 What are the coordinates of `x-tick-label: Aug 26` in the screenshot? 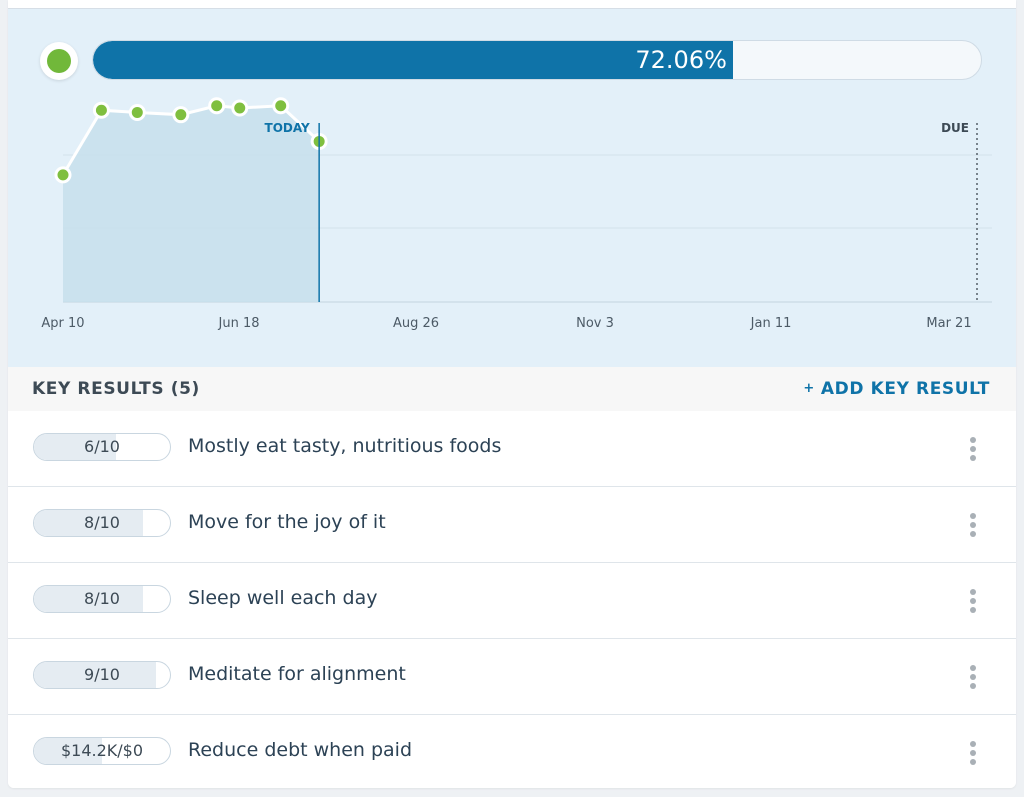 It's located at (416, 323).